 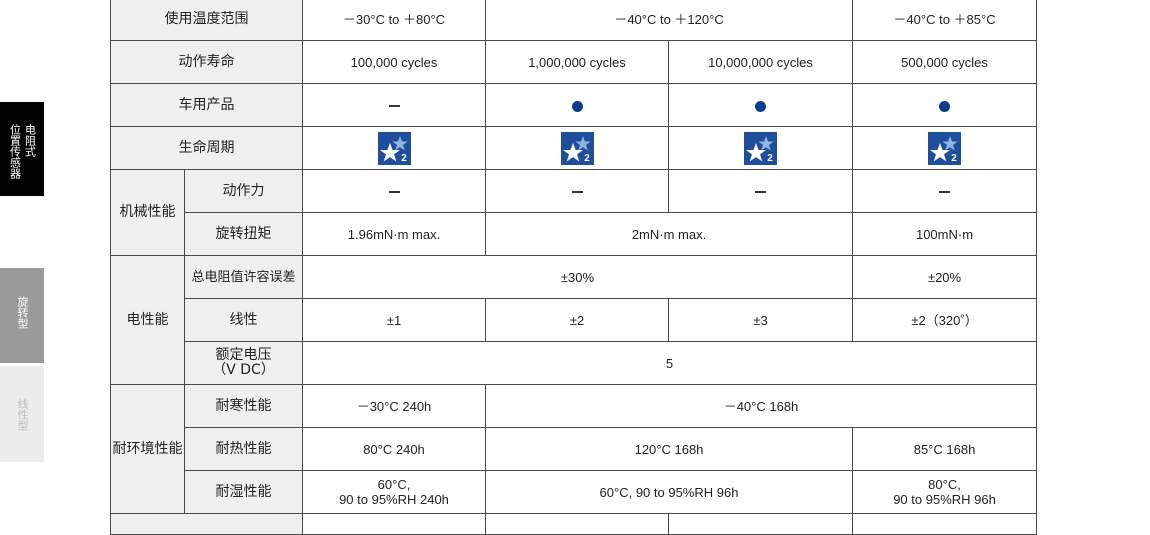 What do you see at coordinates (577, 320) in the screenshot?
I see `lin-v2: ±2` at bounding box center [577, 320].